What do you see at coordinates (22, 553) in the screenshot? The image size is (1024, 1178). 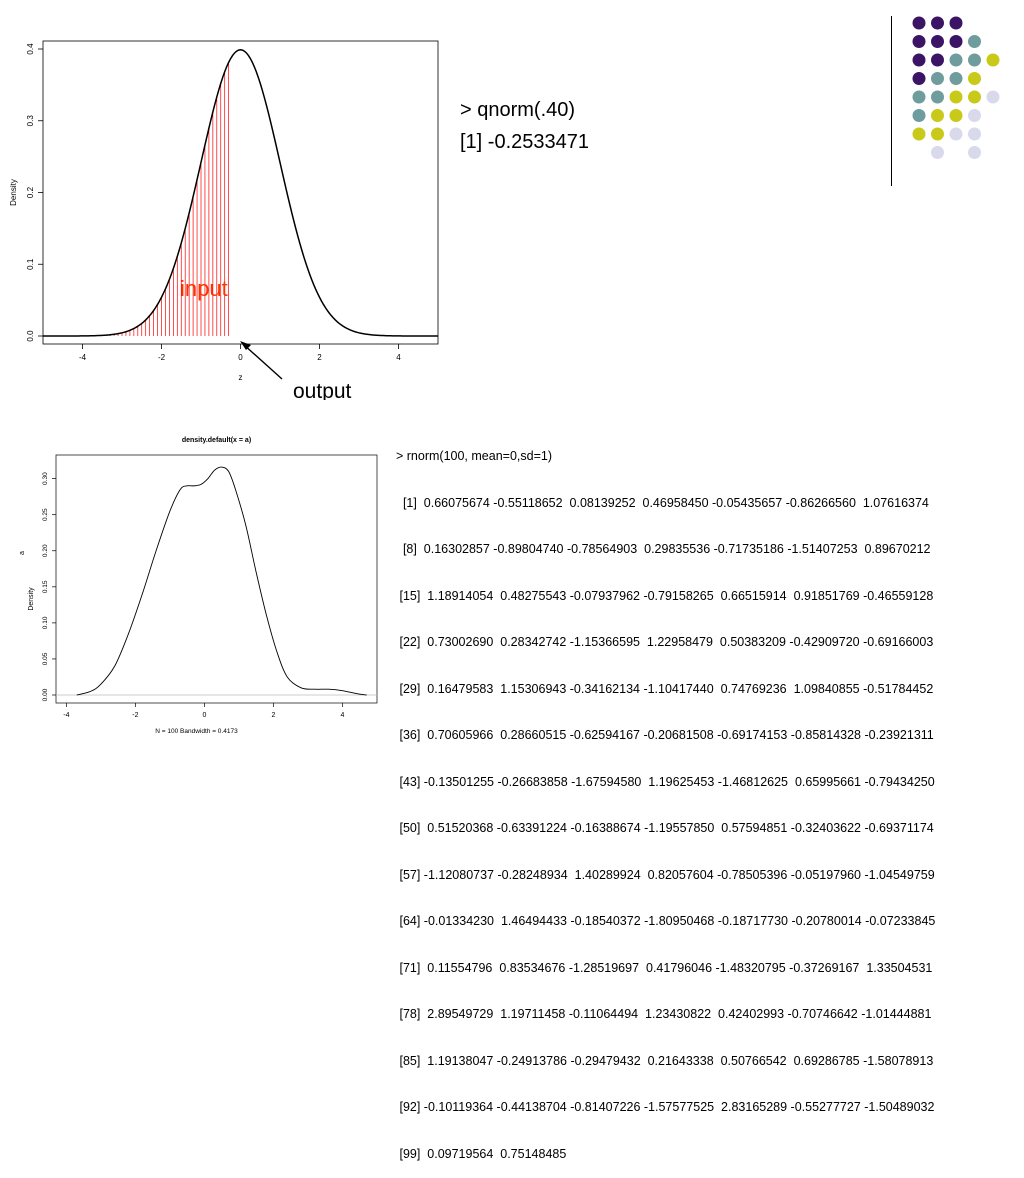 I see `side-label: a` at bounding box center [22, 553].